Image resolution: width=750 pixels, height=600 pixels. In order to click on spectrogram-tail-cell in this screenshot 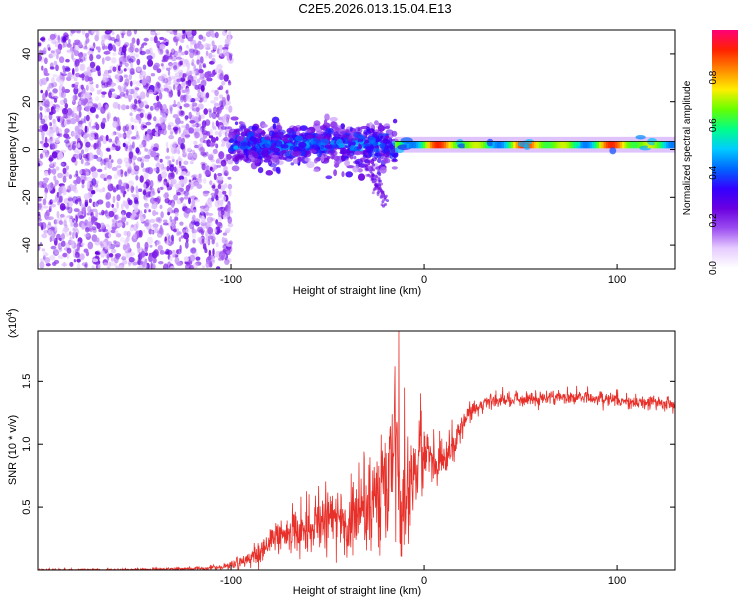, I will do `click(371, 171)`.